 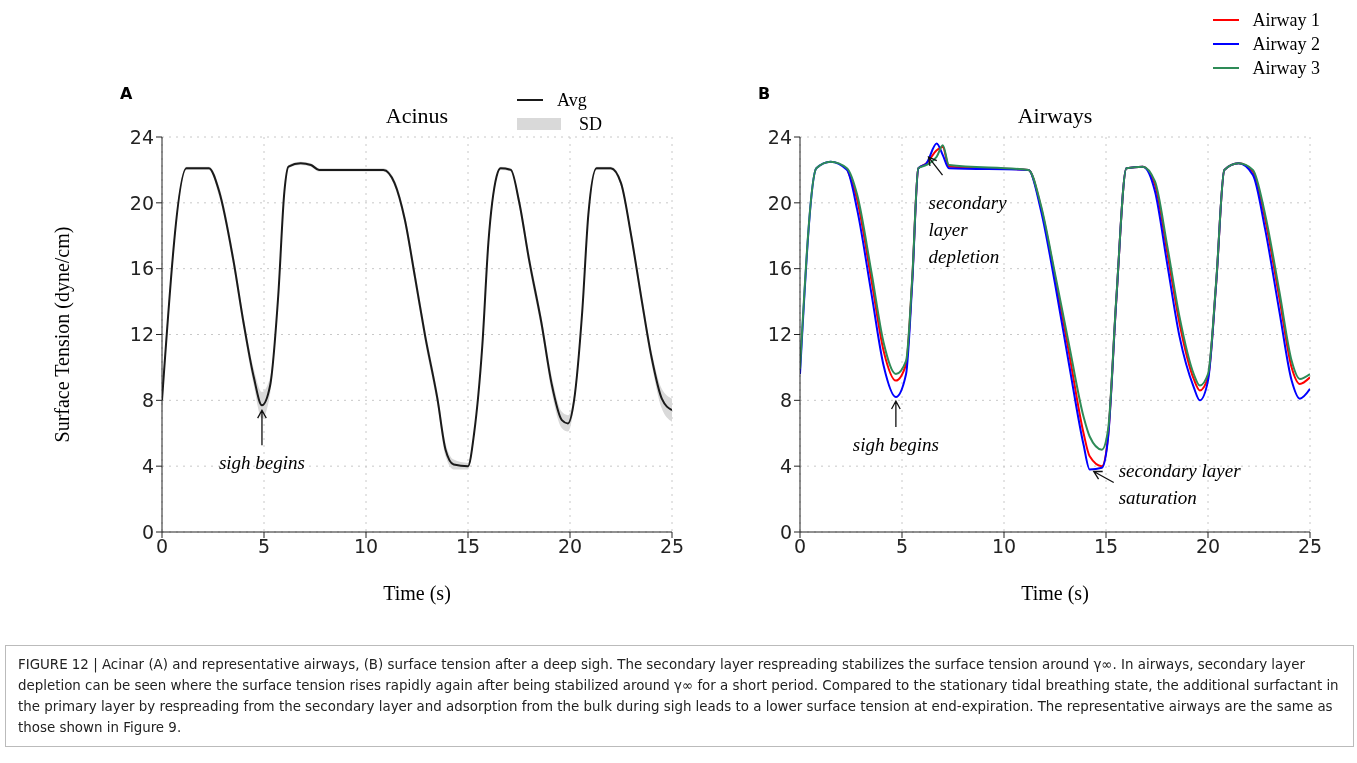 I want to click on legend-label: Airway 3, so click(x=1286, y=68).